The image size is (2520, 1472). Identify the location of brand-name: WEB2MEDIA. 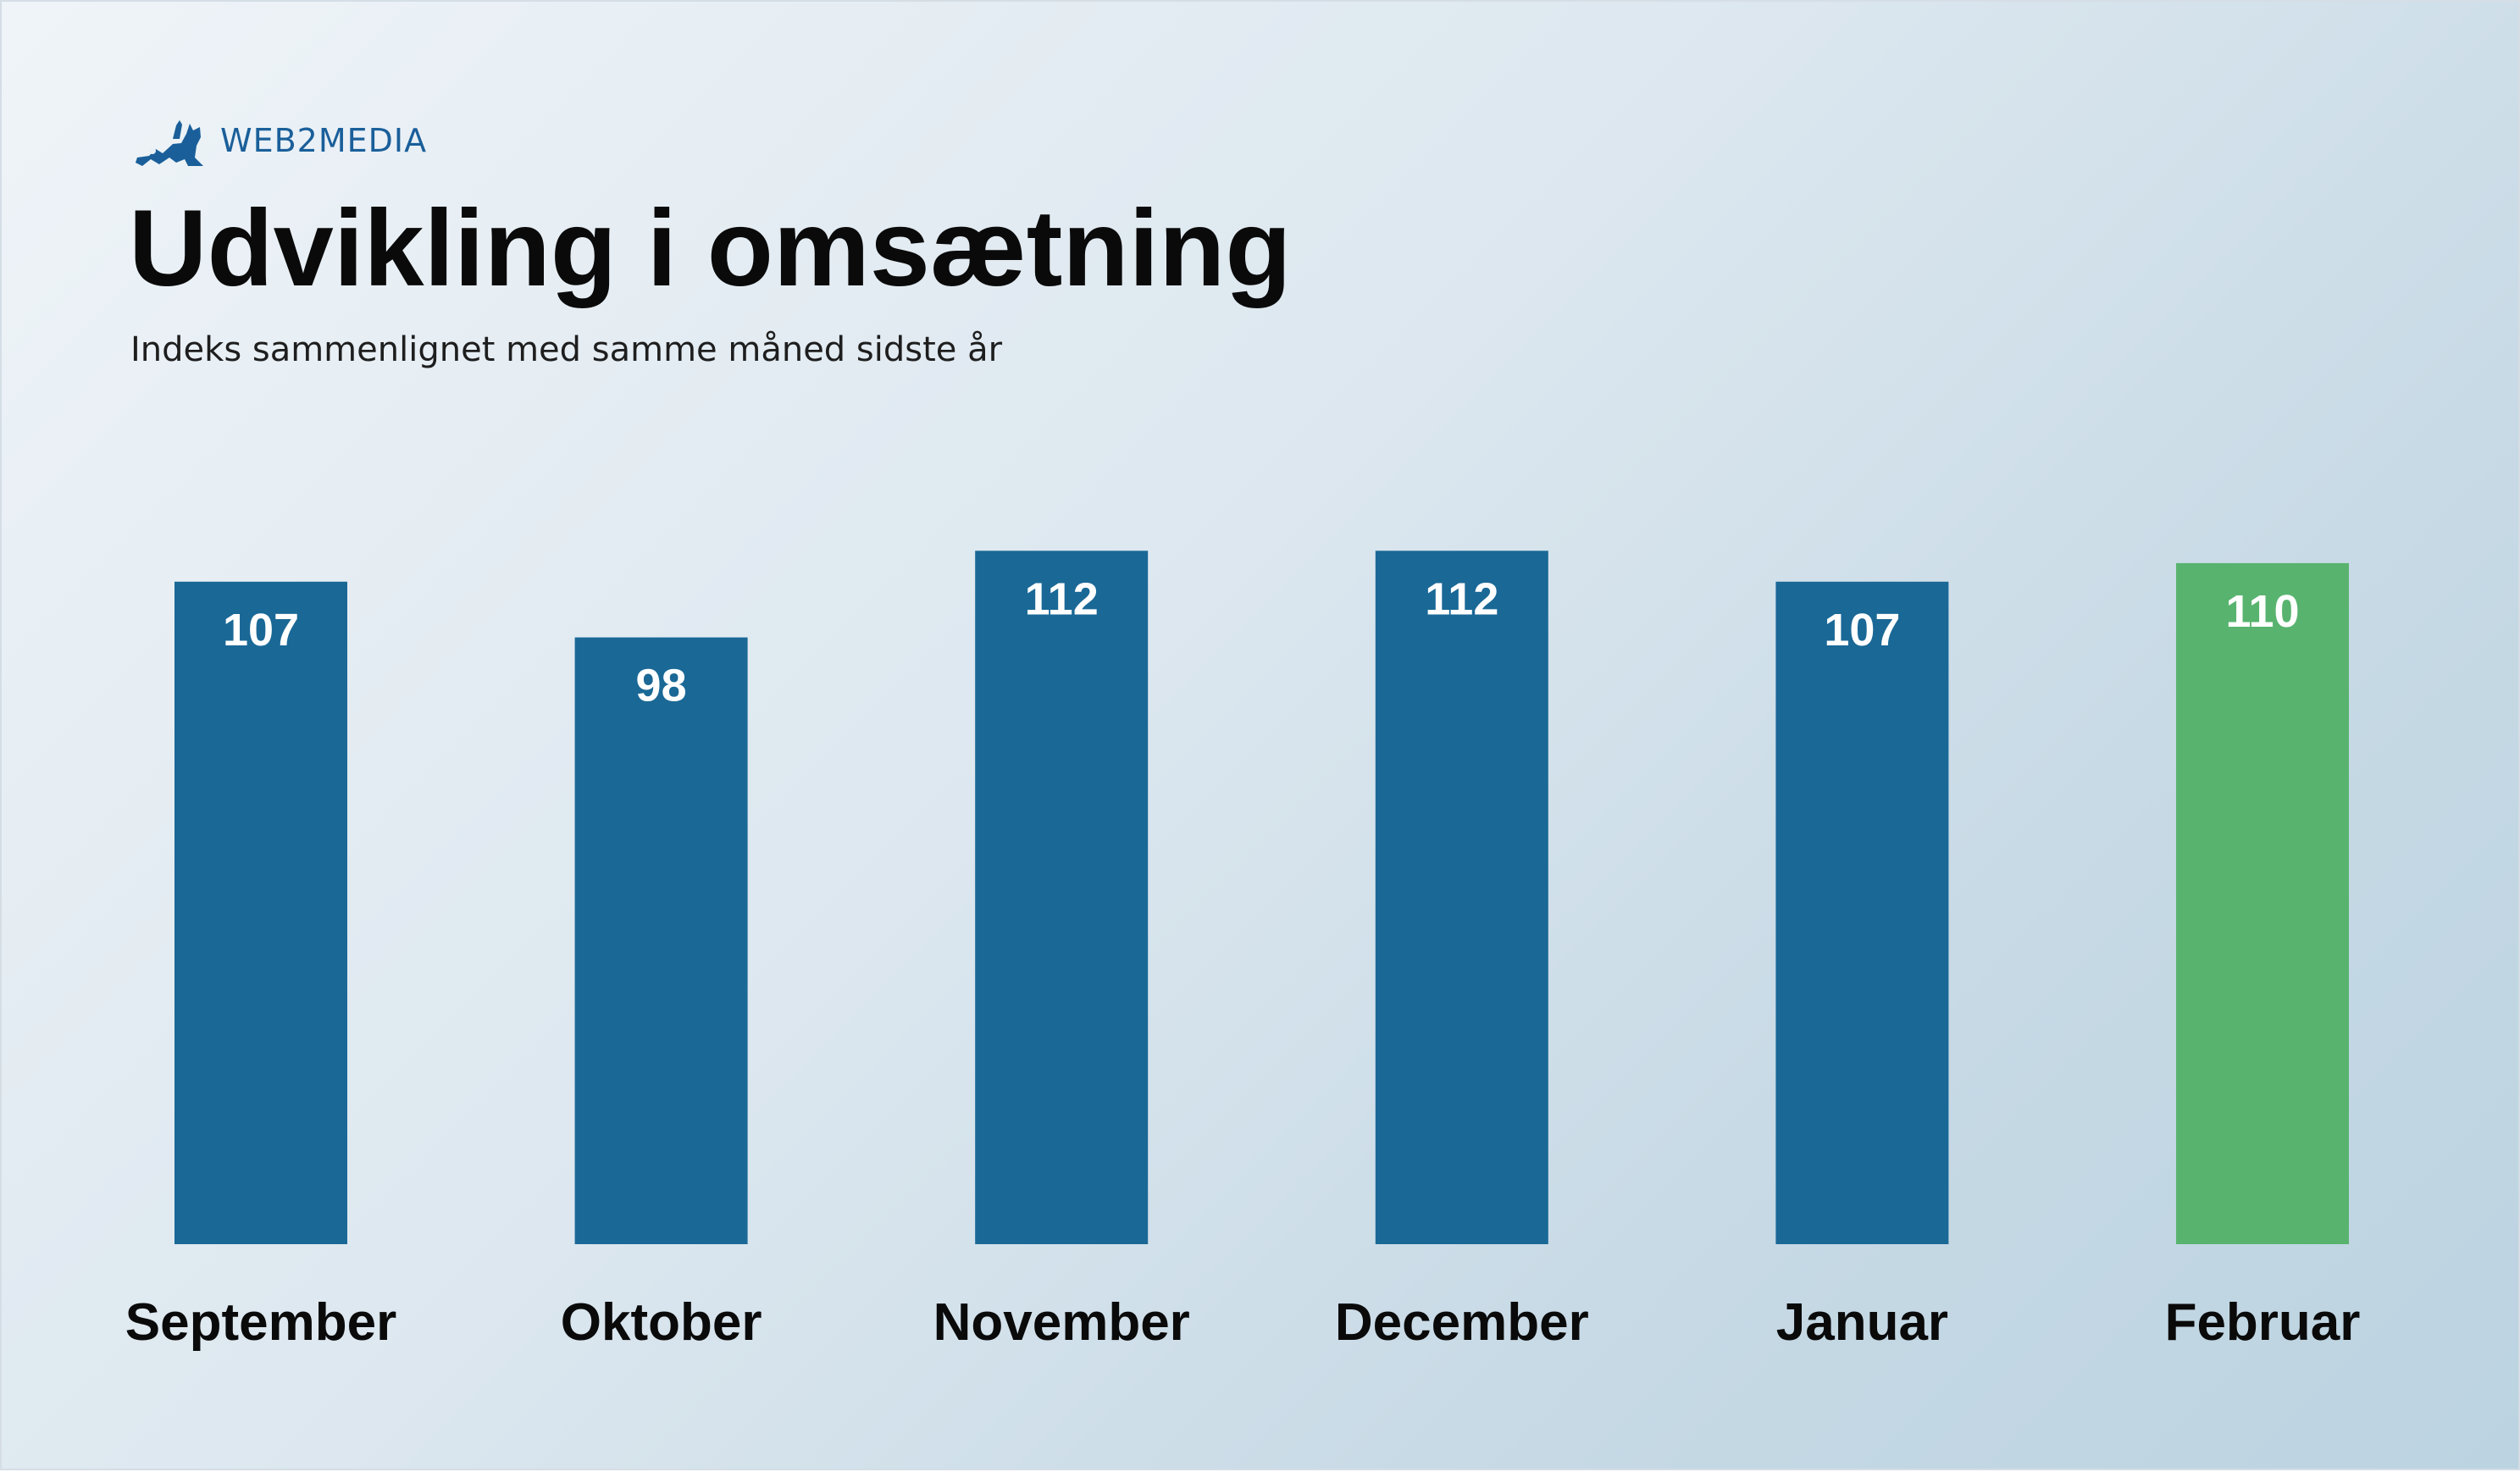
(324, 140).